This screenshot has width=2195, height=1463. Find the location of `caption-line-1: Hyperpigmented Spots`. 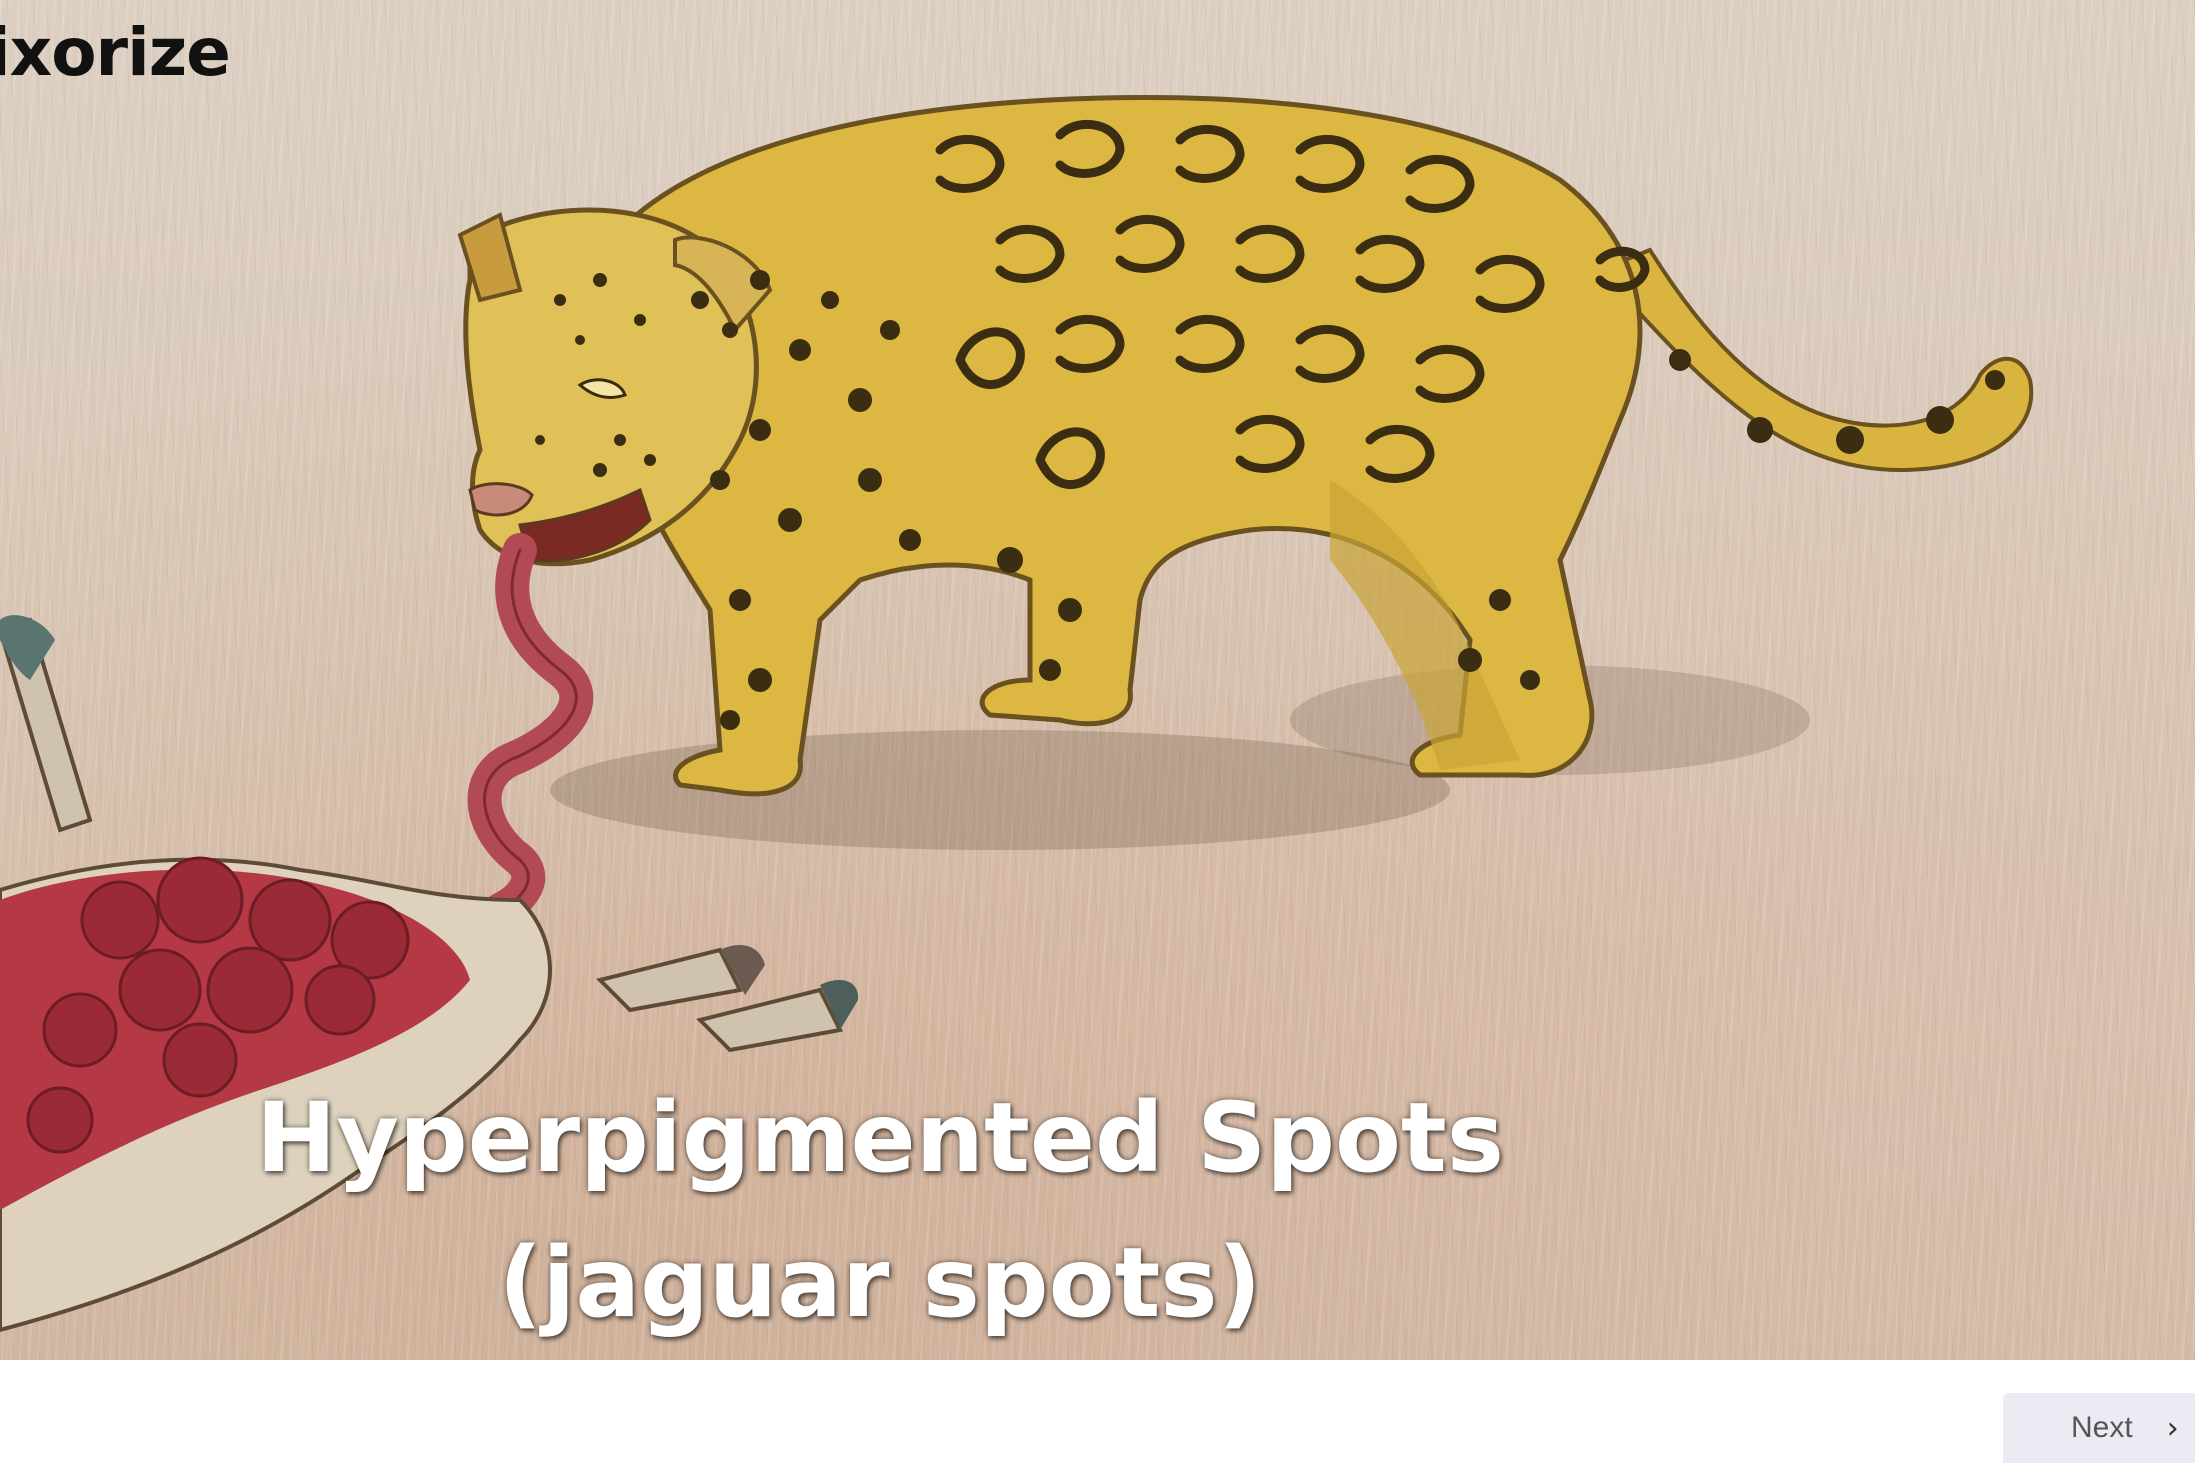

caption-line-1: Hyperpigmented Spots is located at coordinates (880, 1138).